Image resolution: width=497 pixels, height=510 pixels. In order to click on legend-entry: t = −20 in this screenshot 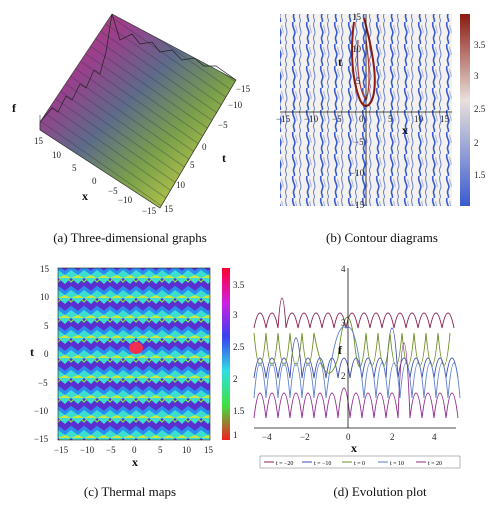, I will do `click(284, 464)`.